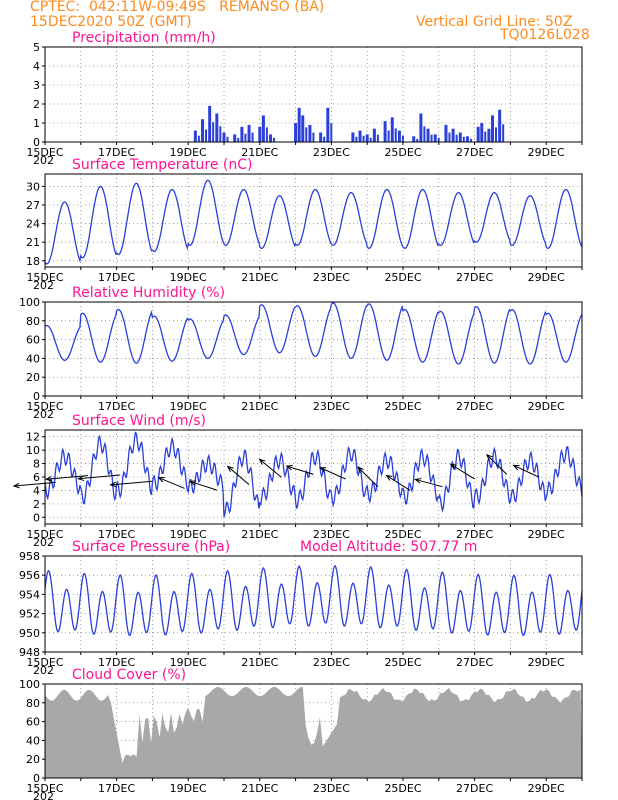 The image size is (618, 800). I want to click on panel-humidity, so click(312, 350).